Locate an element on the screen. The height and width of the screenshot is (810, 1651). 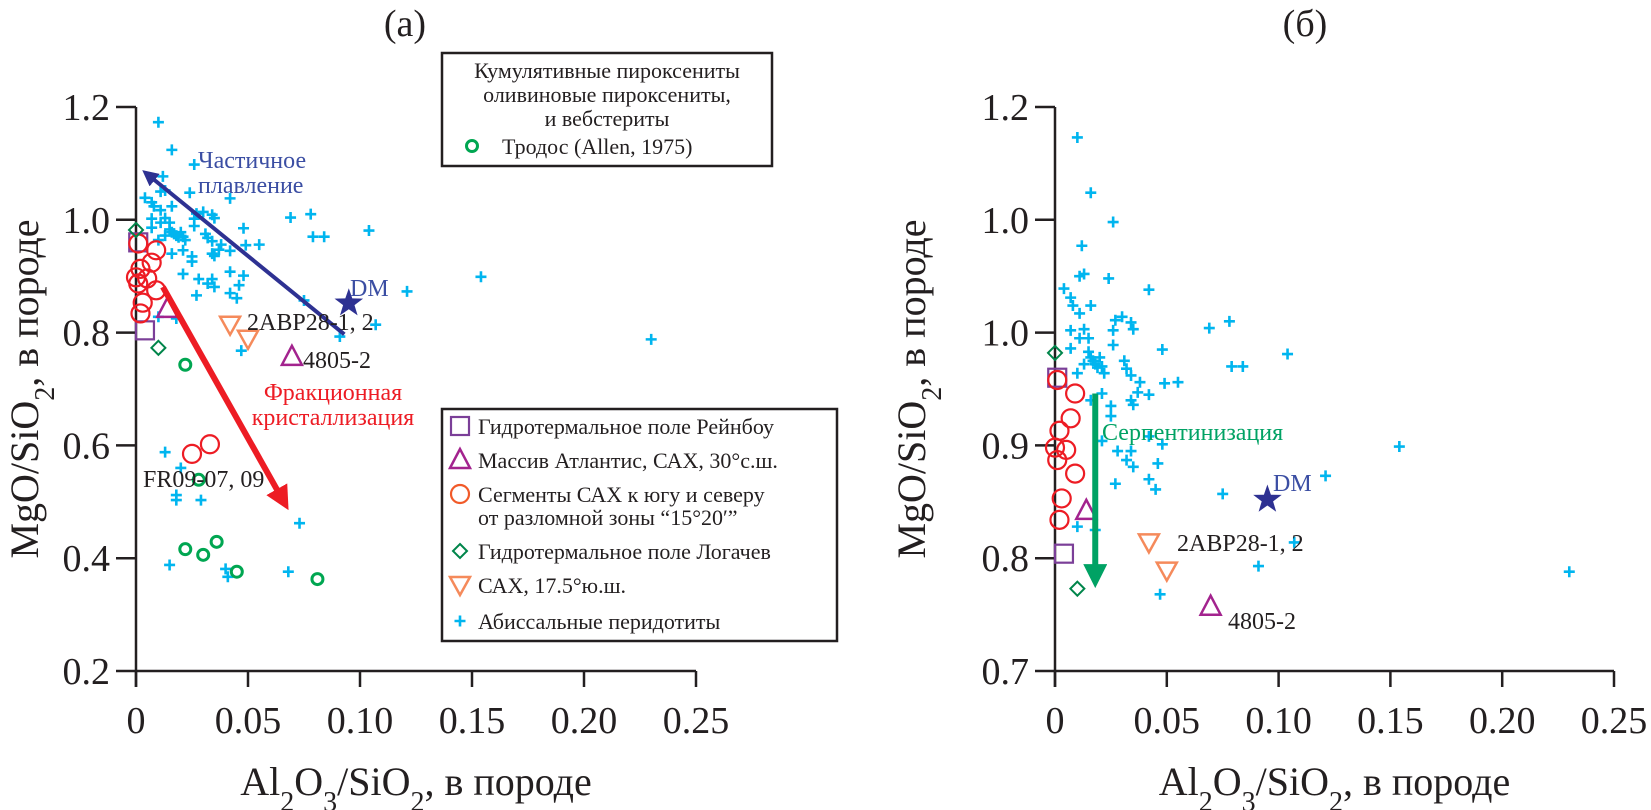
legend-marker-rainbow is located at coordinates (460, 426).